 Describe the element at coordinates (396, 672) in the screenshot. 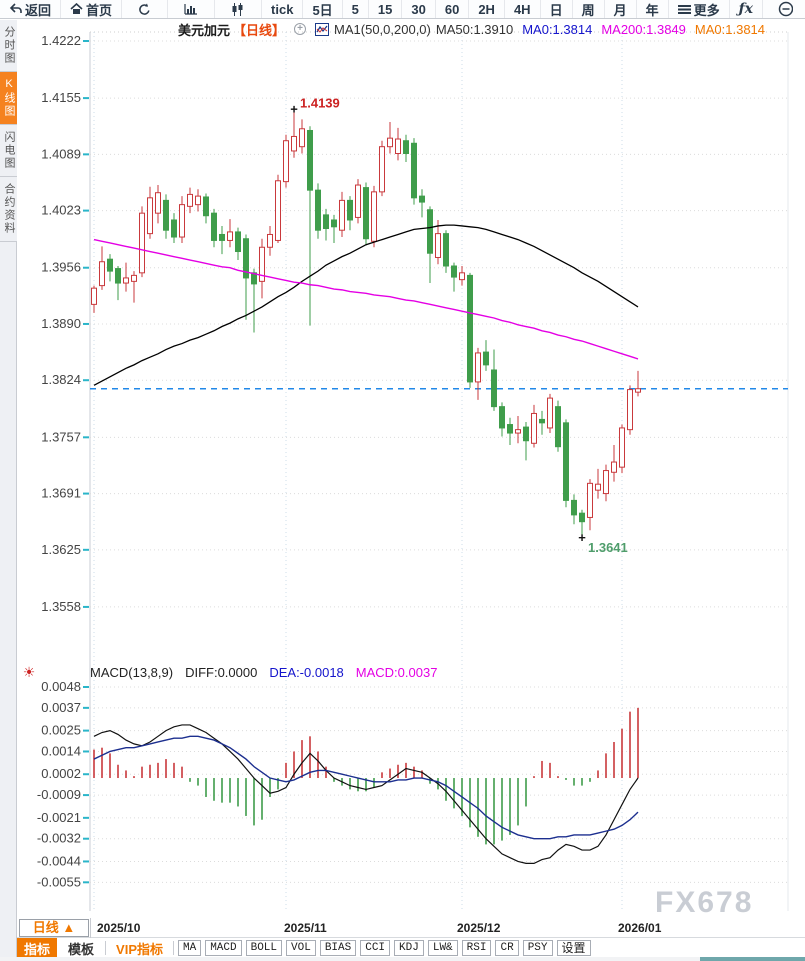

I see `macd-macd-value: MACD:0.0037` at that location.